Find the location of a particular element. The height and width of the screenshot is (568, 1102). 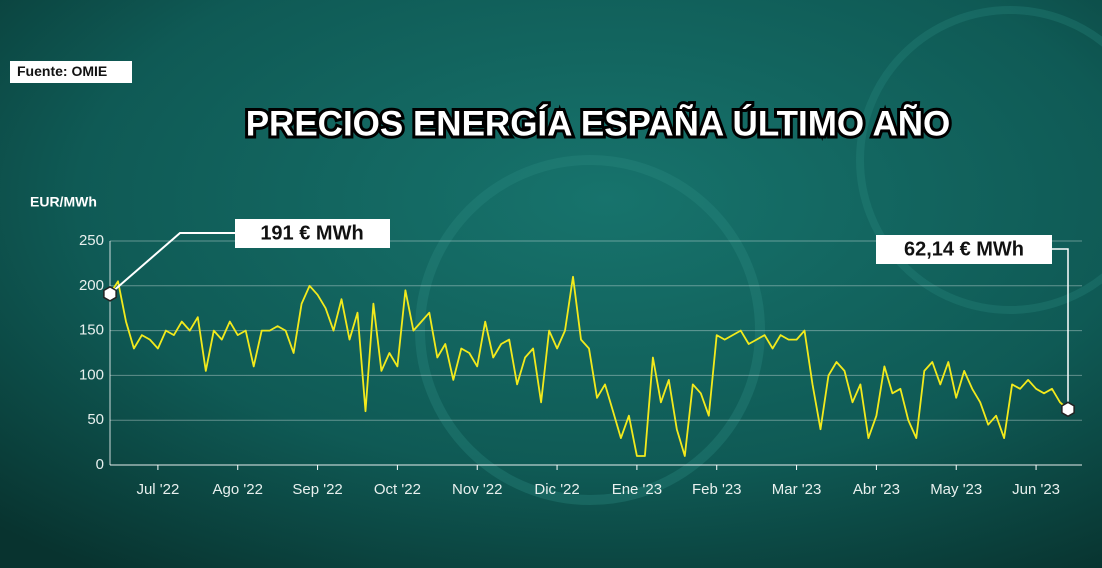

x-tick-label: Sep '22 is located at coordinates (317, 489).